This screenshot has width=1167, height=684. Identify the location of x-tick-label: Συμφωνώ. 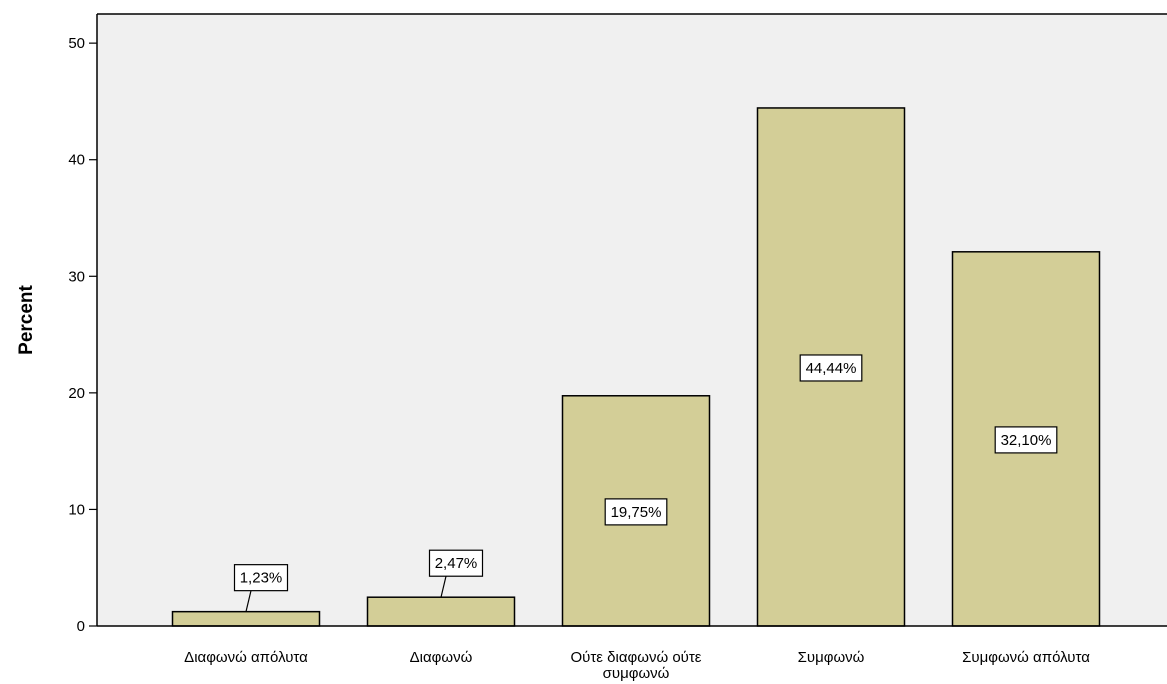
(831, 657).